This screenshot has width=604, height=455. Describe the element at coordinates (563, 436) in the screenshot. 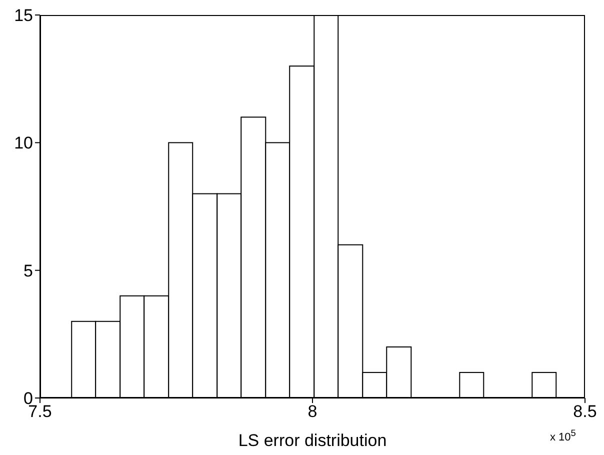

I see `text: x 10$^{5}$` at that location.